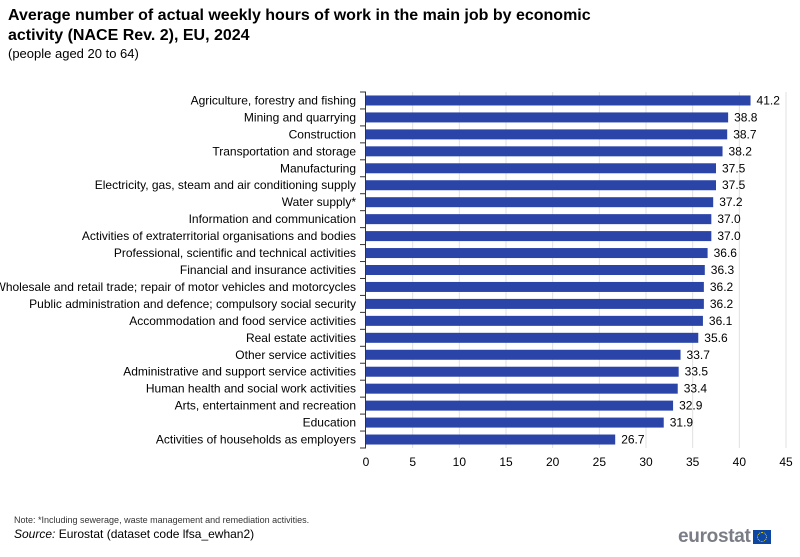 This screenshot has width=800, height=557. Describe the element at coordinates (273, 100) in the screenshot. I see `category-label: Agriculture, forestry and fishing` at that location.